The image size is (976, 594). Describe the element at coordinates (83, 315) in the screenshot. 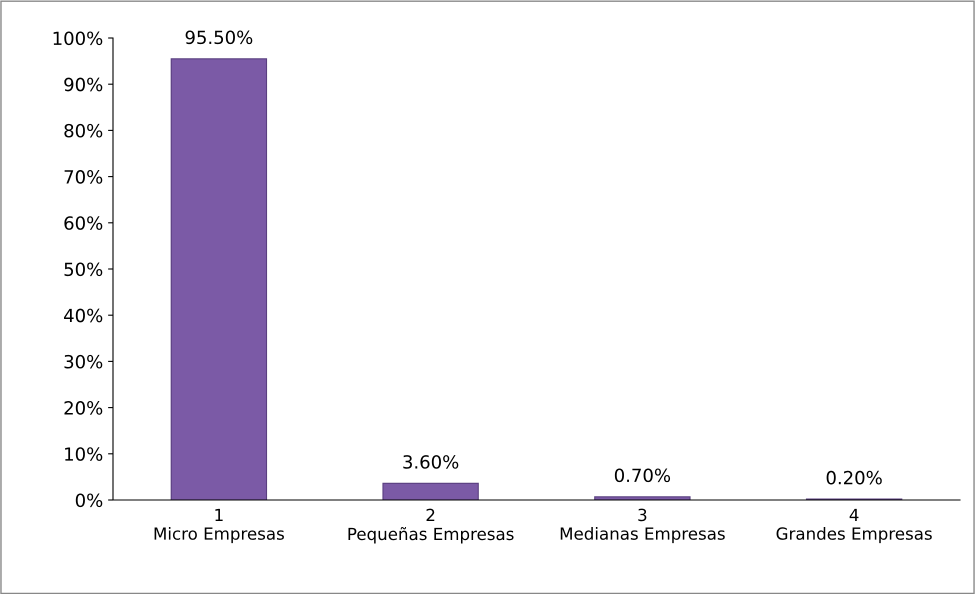

I see `y-tick-label: 40%` at that location.